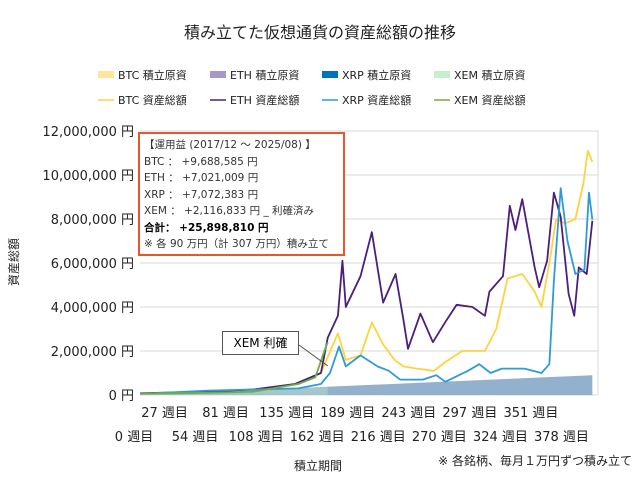 The height and width of the screenshot is (480, 640). Describe the element at coordinates (561, 437) in the screenshot. I see `x-tick-label: 378 週目` at that location.